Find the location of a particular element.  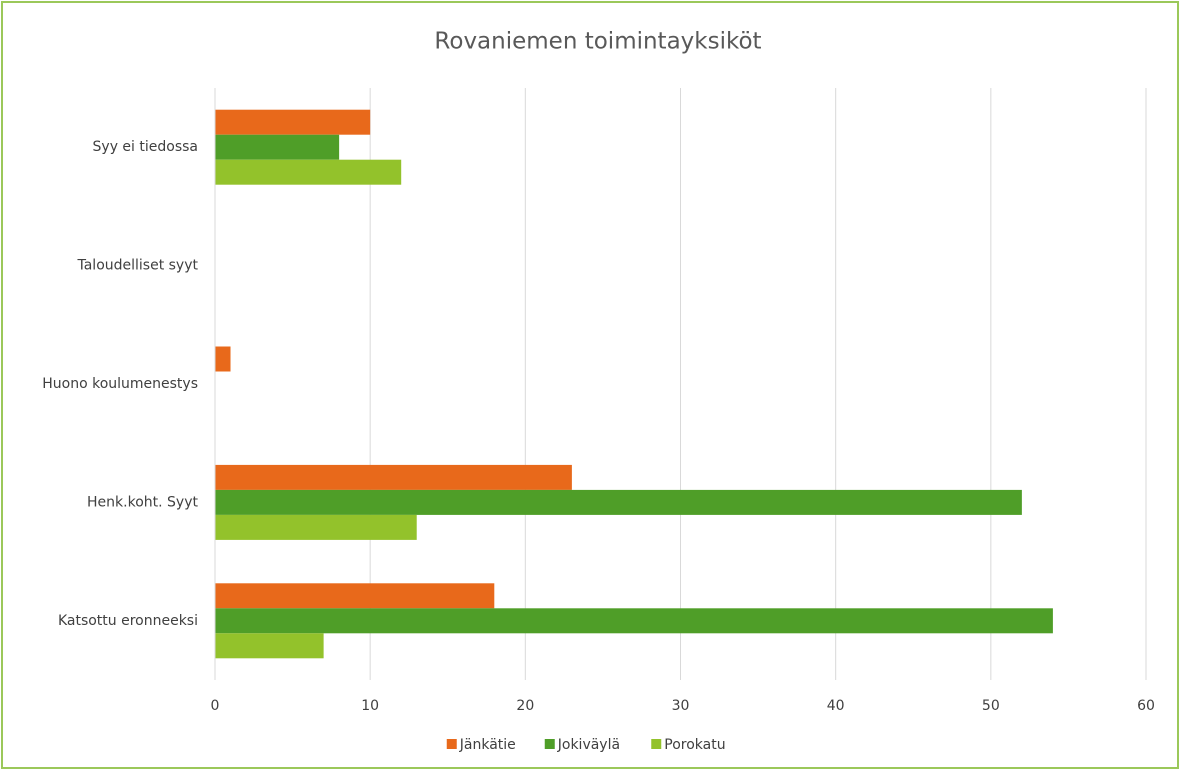

y-tick-label: Katsottu eronneeksi is located at coordinates (128, 621).